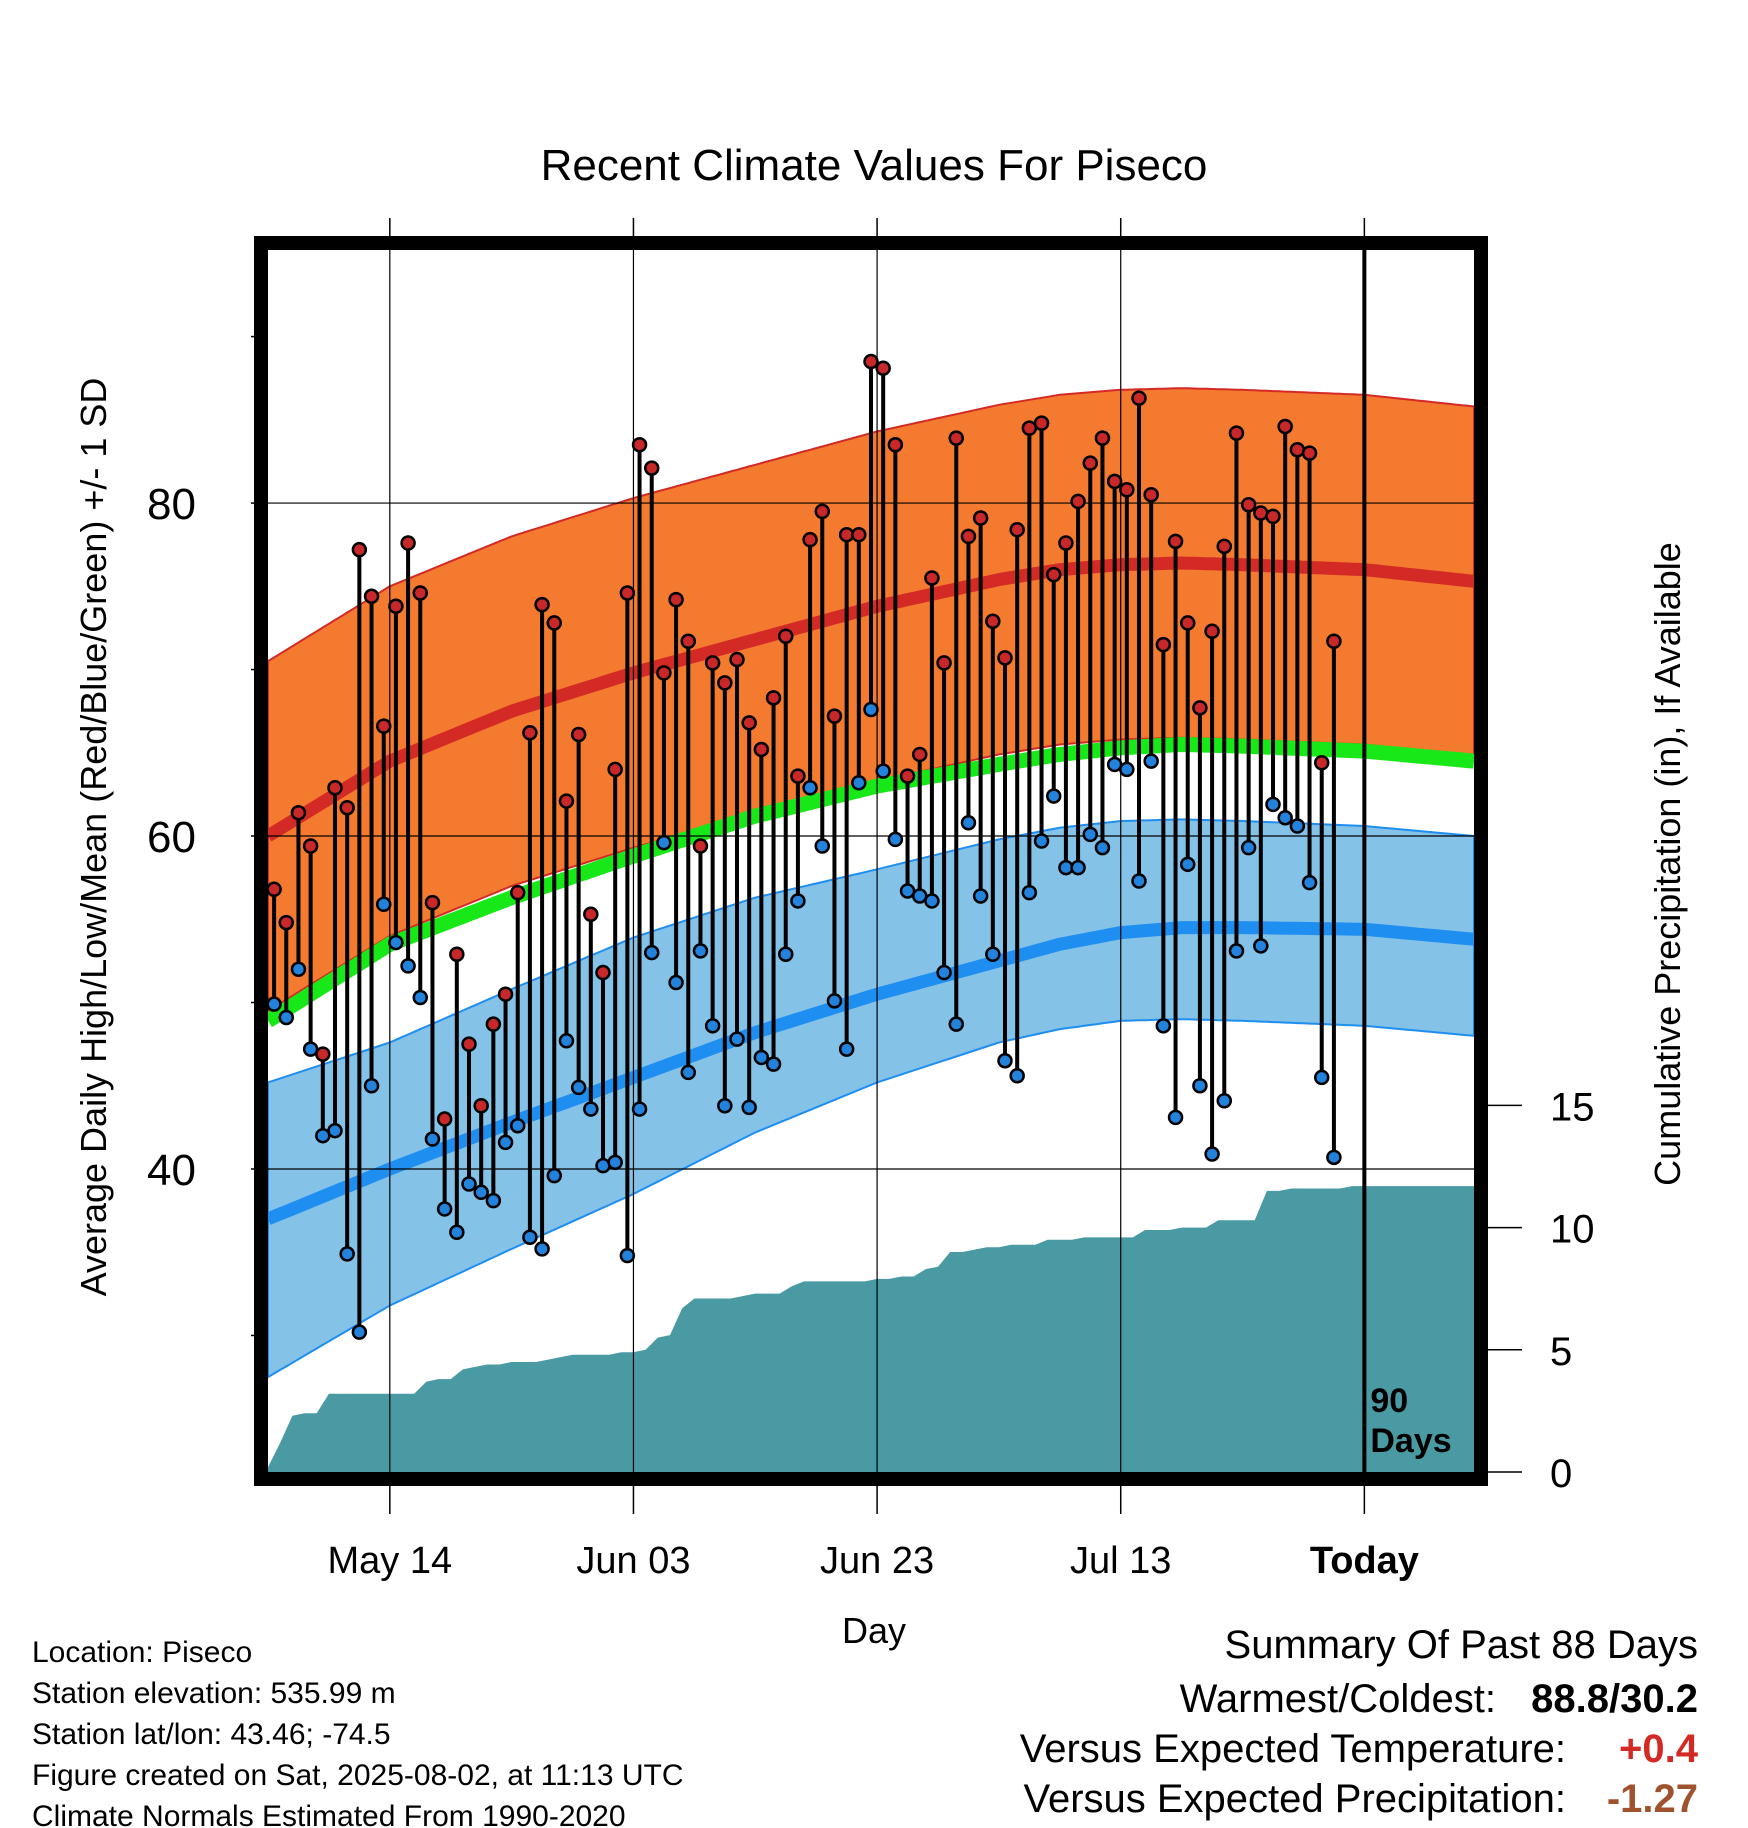 This screenshot has width=1748, height=1828. I want to click on chart-title: Recent Climate Values For Piseco, so click(874, 165).